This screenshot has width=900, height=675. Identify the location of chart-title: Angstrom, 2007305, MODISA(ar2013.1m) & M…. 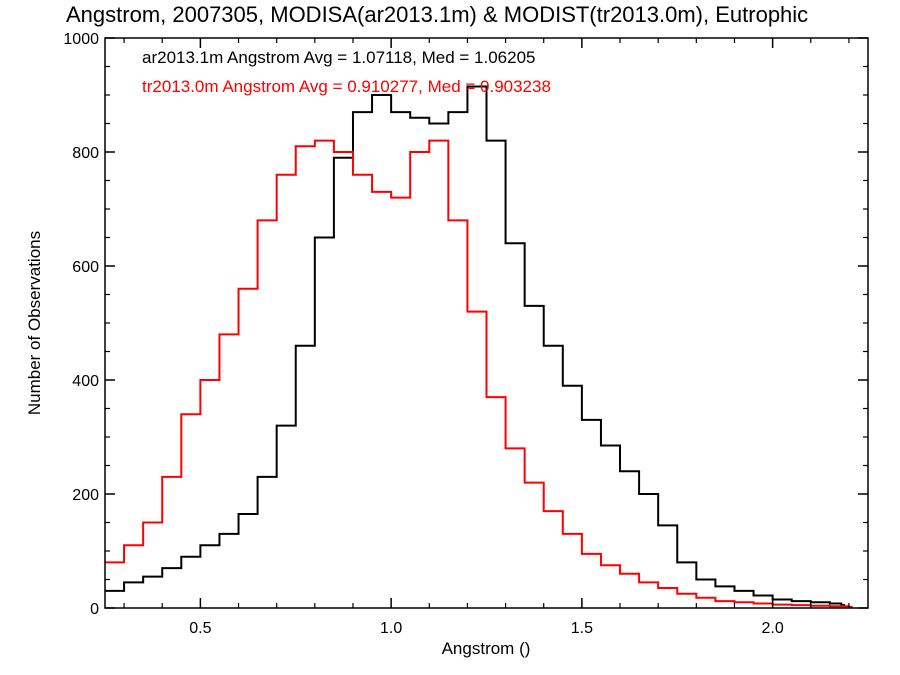
(437, 14).